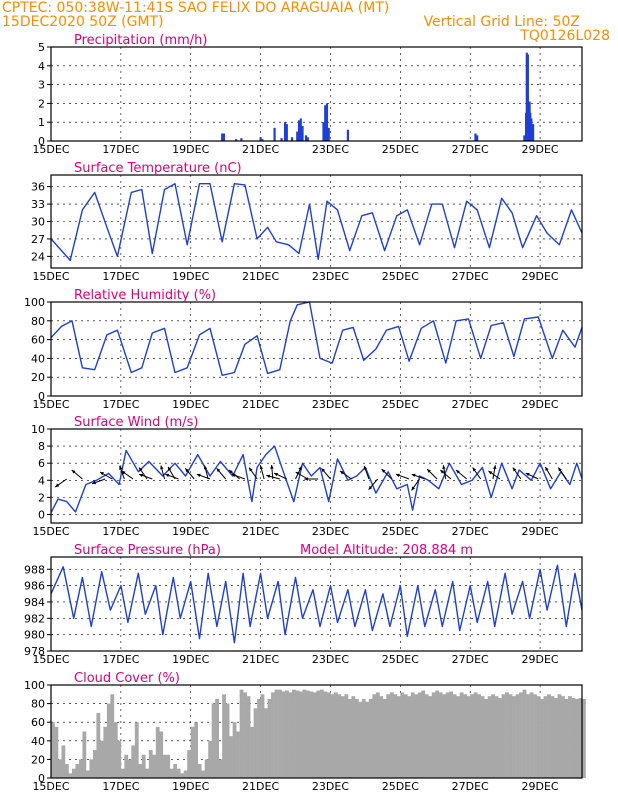  Describe the element at coordinates (50, 404) in the screenshot. I see `humidity-xtick-label: 15DEC` at that location.